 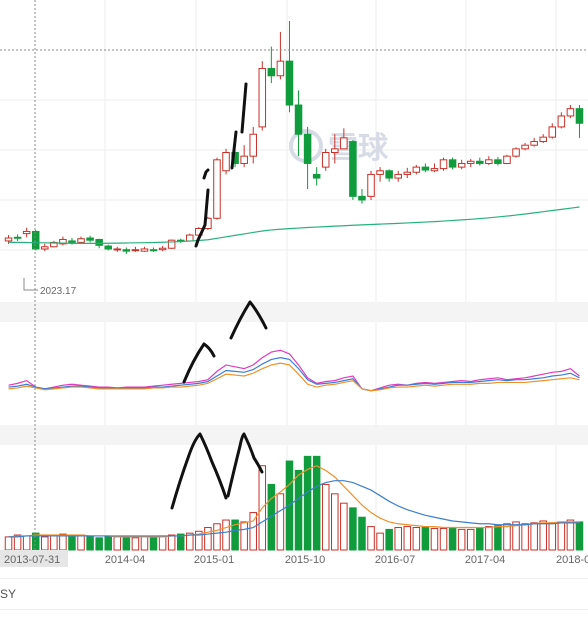 I want to click on kdj-indicator-panel, so click(x=294, y=370).